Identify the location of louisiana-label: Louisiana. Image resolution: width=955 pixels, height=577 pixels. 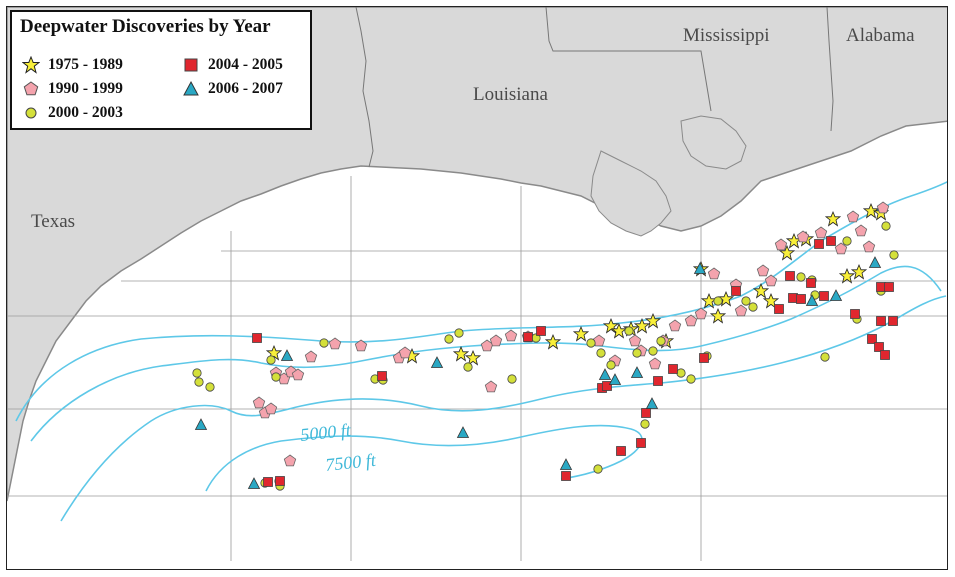
(510, 94).